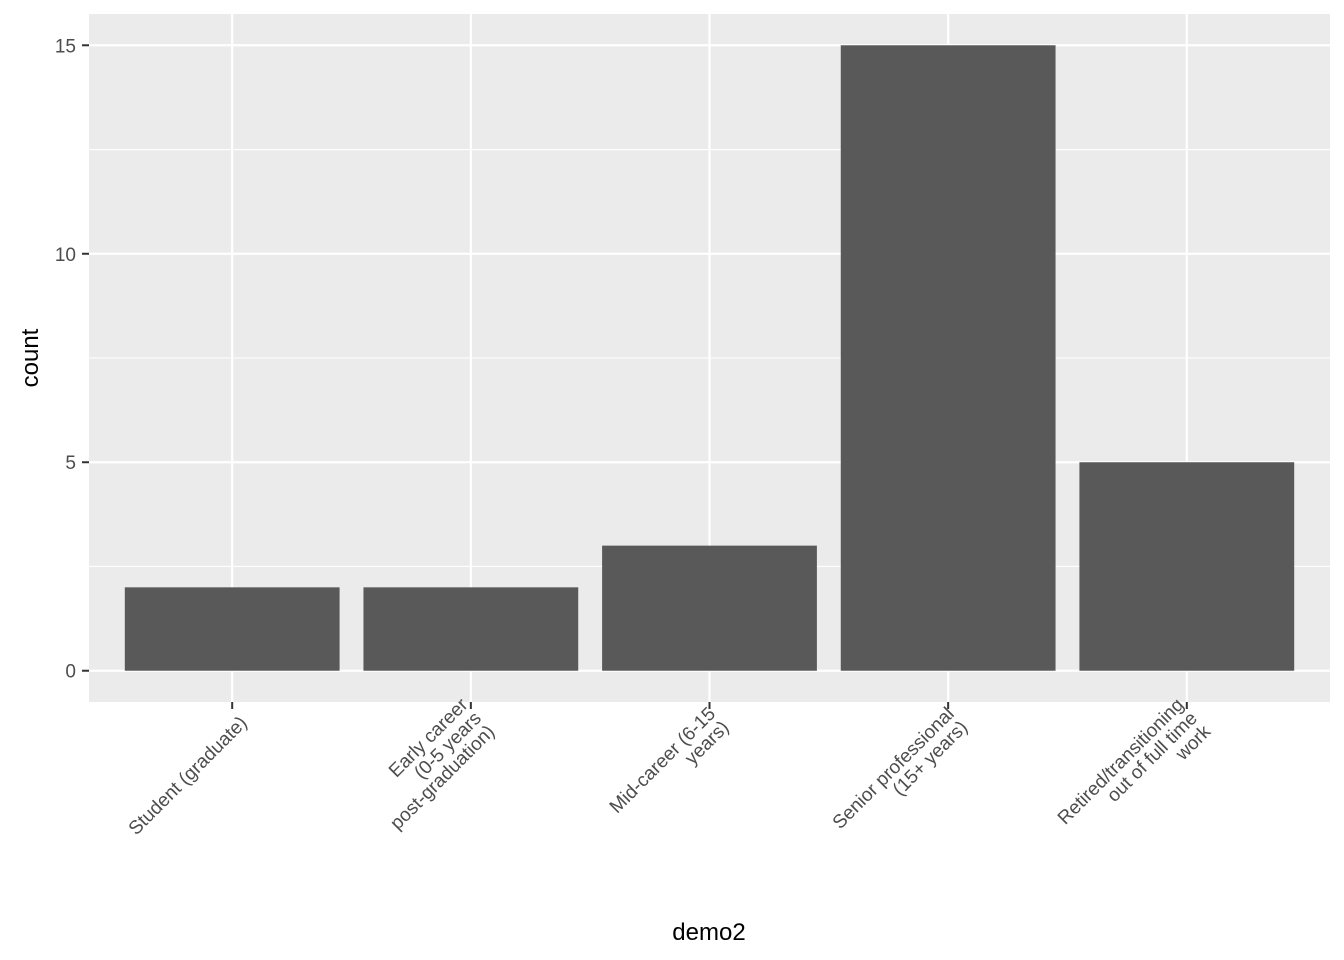 This screenshot has height=960, width=1344. I want to click on y-axis-ticks: 0 5 10 15, so click(72, 359).